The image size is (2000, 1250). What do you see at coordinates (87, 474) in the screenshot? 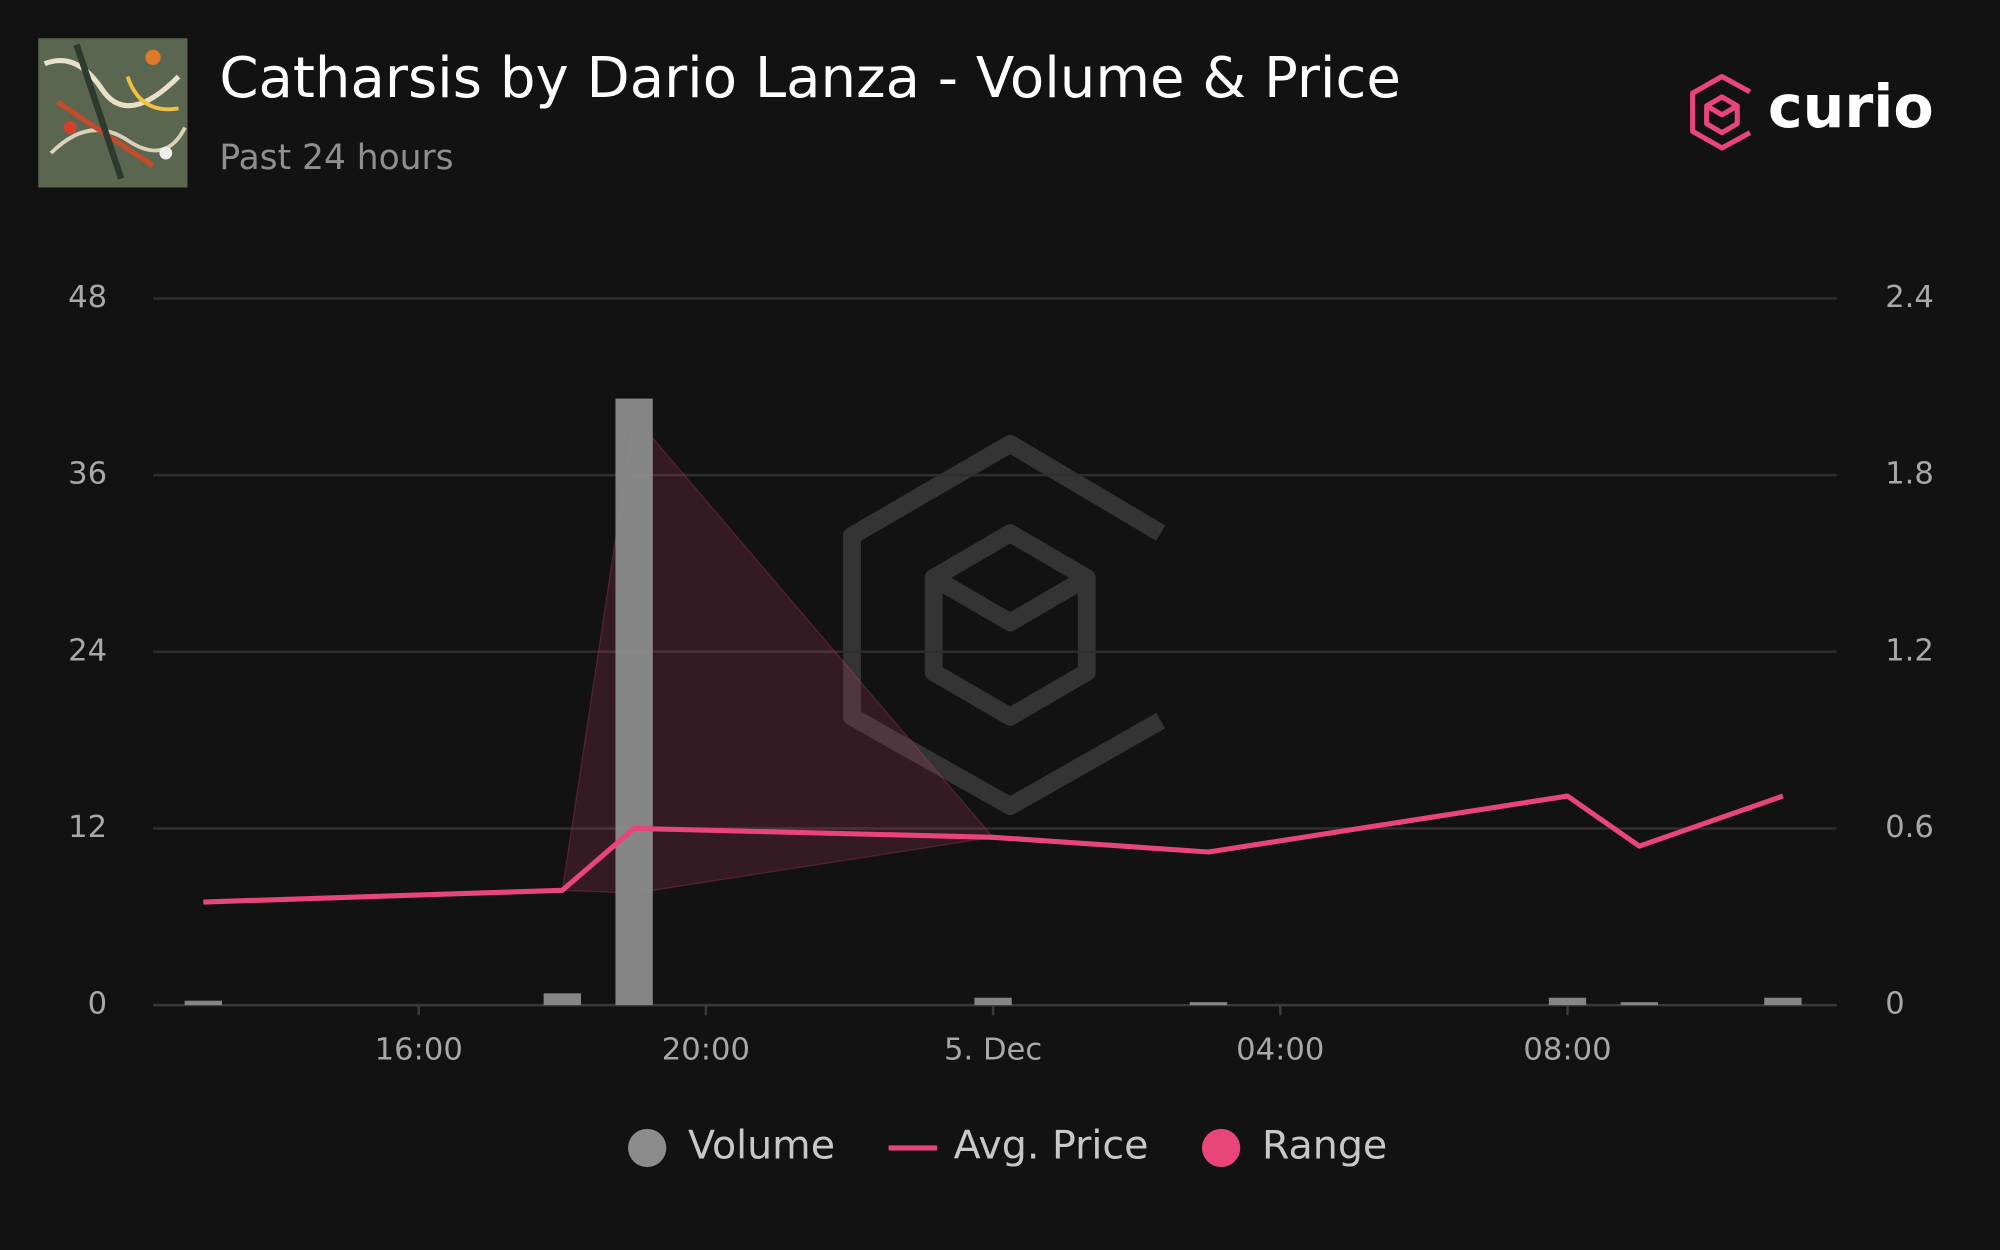
I see `y-tick-label: 36` at bounding box center [87, 474].